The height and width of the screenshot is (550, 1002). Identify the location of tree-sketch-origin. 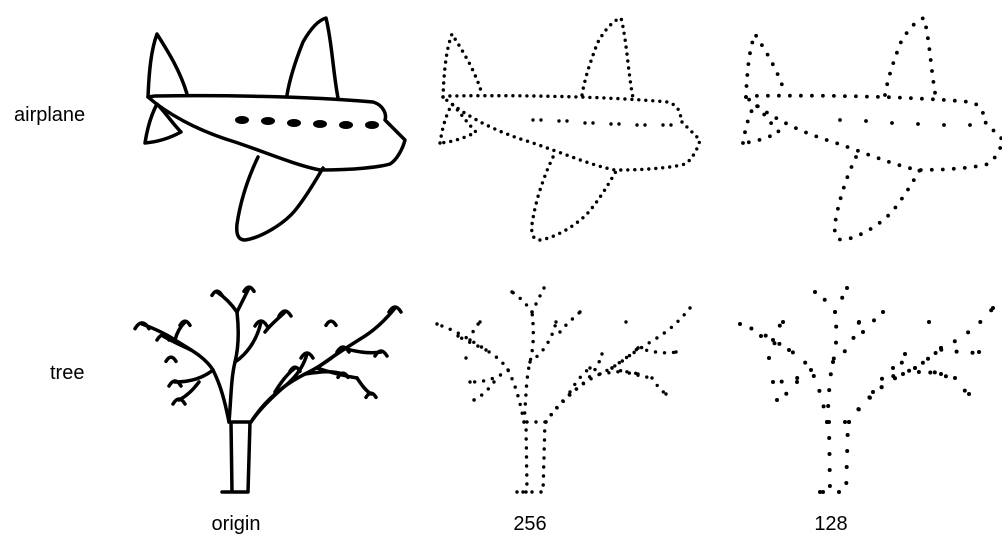
(275, 392).